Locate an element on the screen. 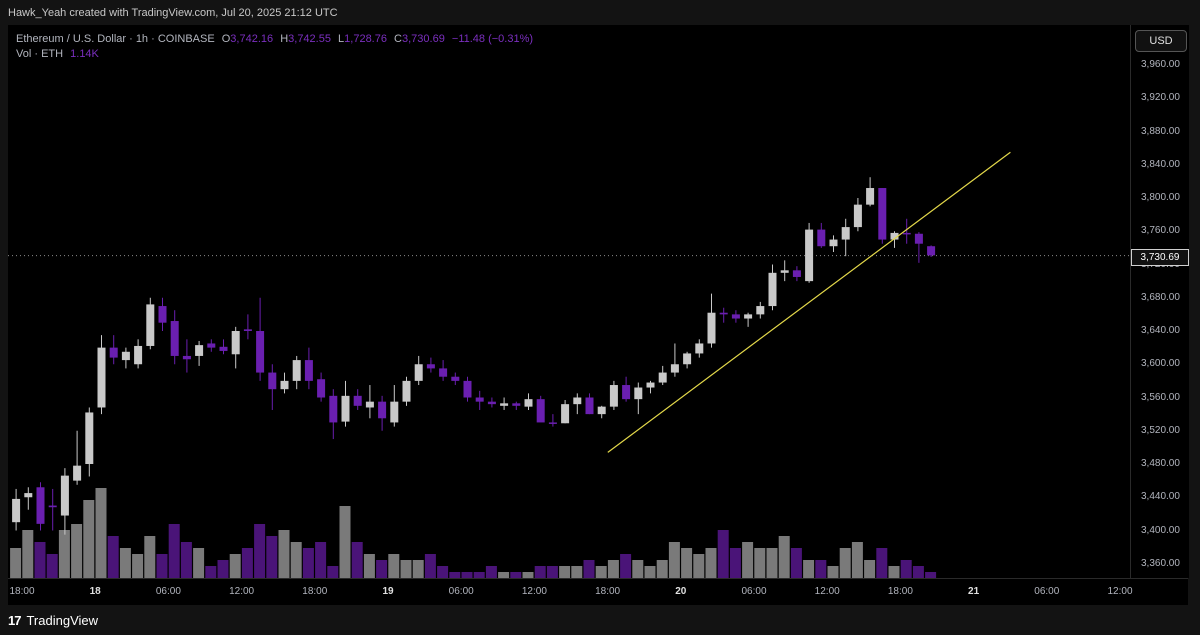  time-axis is located at coordinates (598, 591).